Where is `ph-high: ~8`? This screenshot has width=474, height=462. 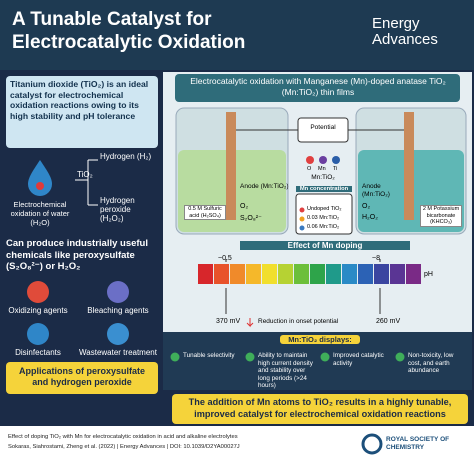
ph-high: ~8 is located at coordinates (376, 258).